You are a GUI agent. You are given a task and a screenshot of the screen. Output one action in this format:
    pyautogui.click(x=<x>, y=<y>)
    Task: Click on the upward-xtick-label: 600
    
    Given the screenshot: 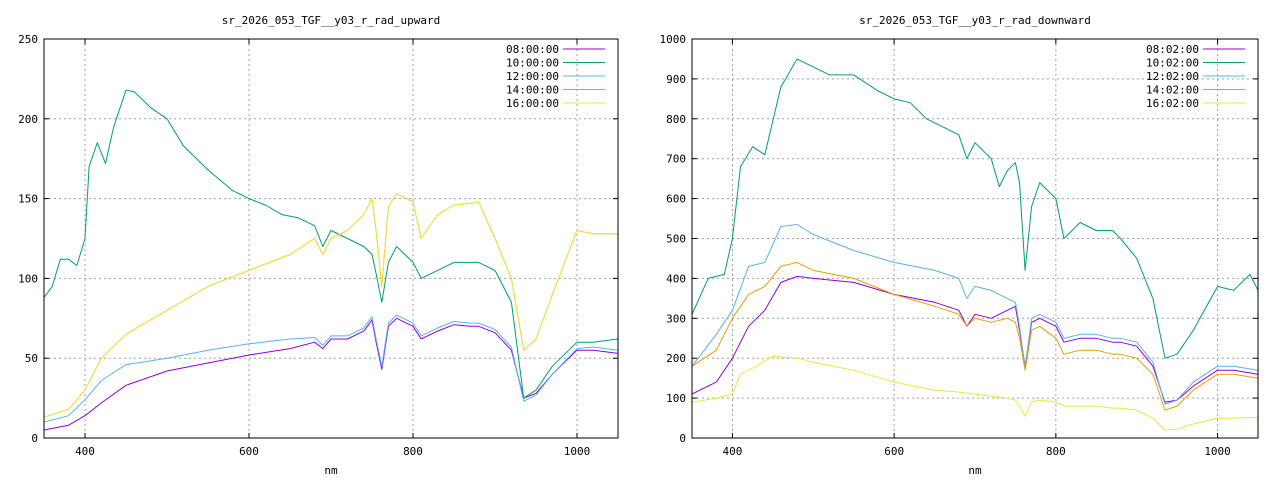 What is the action you would take?
    pyautogui.click(x=249, y=451)
    